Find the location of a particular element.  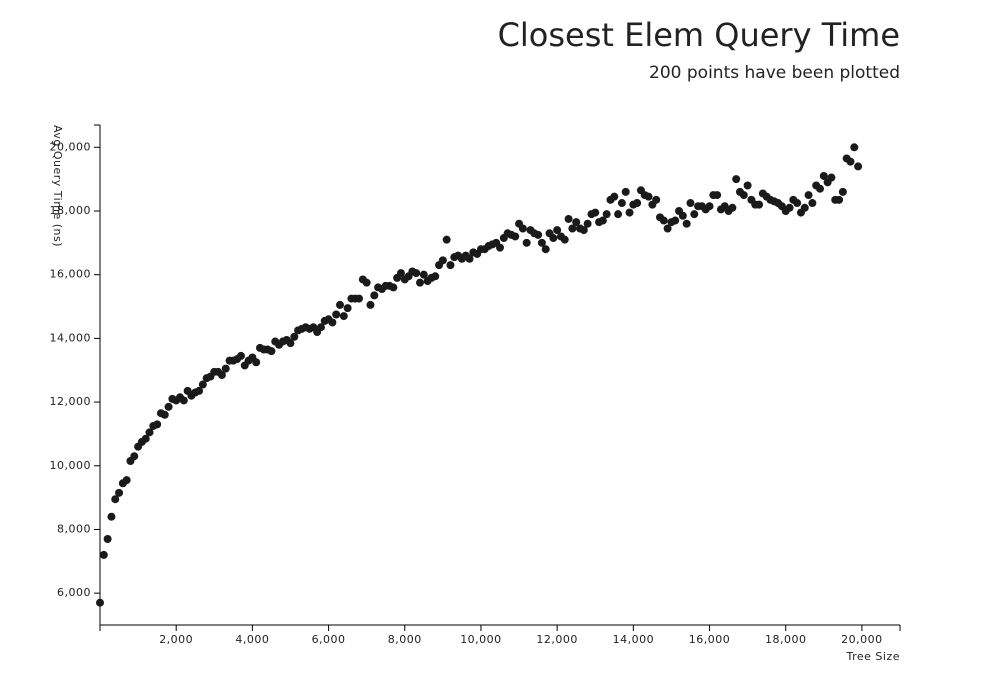

chart-title: Closest Elem Query Time is located at coordinates (699, 35).